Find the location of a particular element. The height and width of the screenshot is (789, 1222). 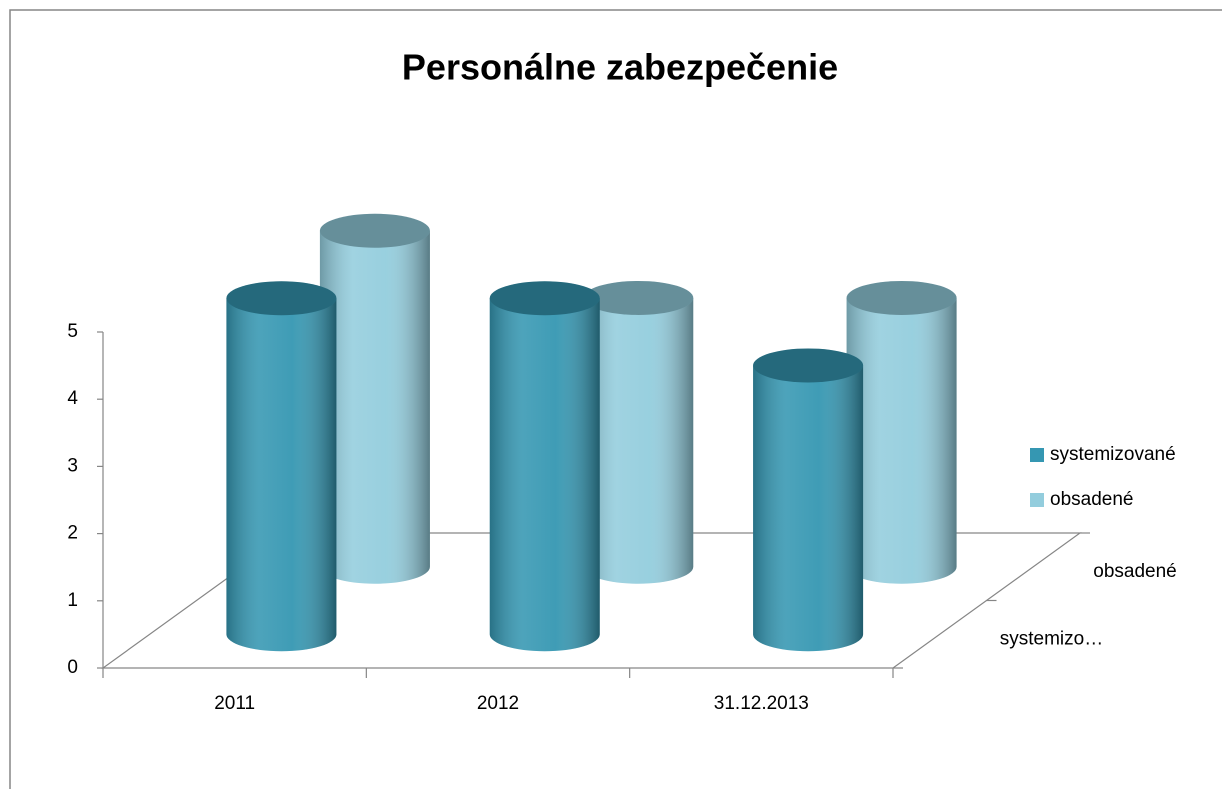

y-tick-label: 5 is located at coordinates (72, 331).